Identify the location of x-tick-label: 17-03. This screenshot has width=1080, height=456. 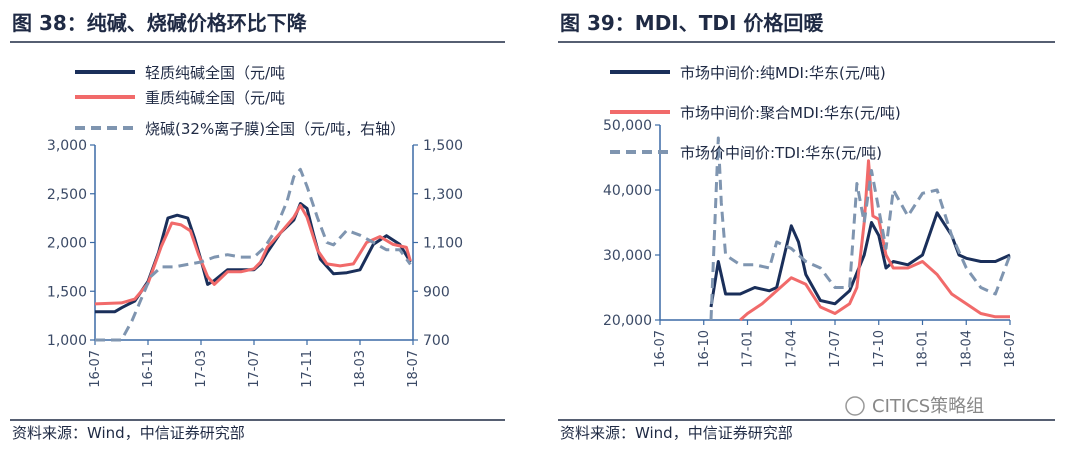
(201, 369).